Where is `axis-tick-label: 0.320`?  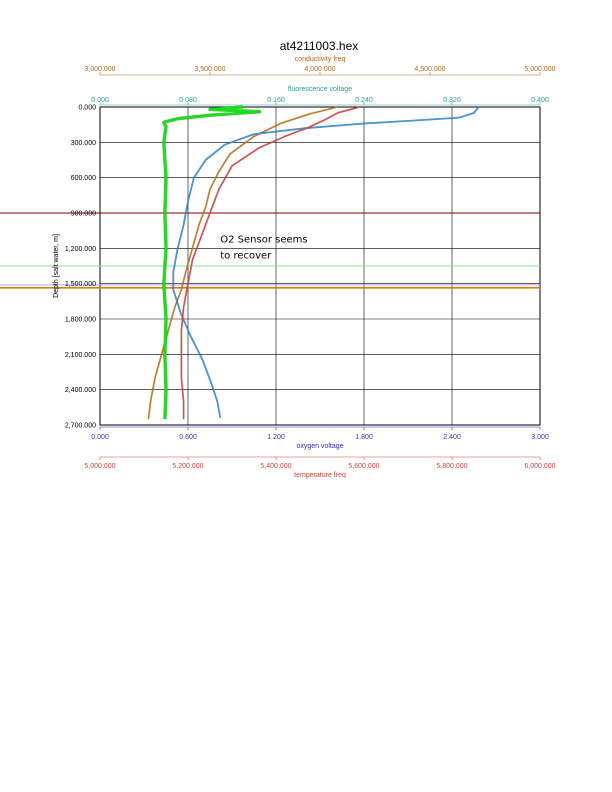 axis-tick-label: 0.320 is located at coordinates (452, 100).